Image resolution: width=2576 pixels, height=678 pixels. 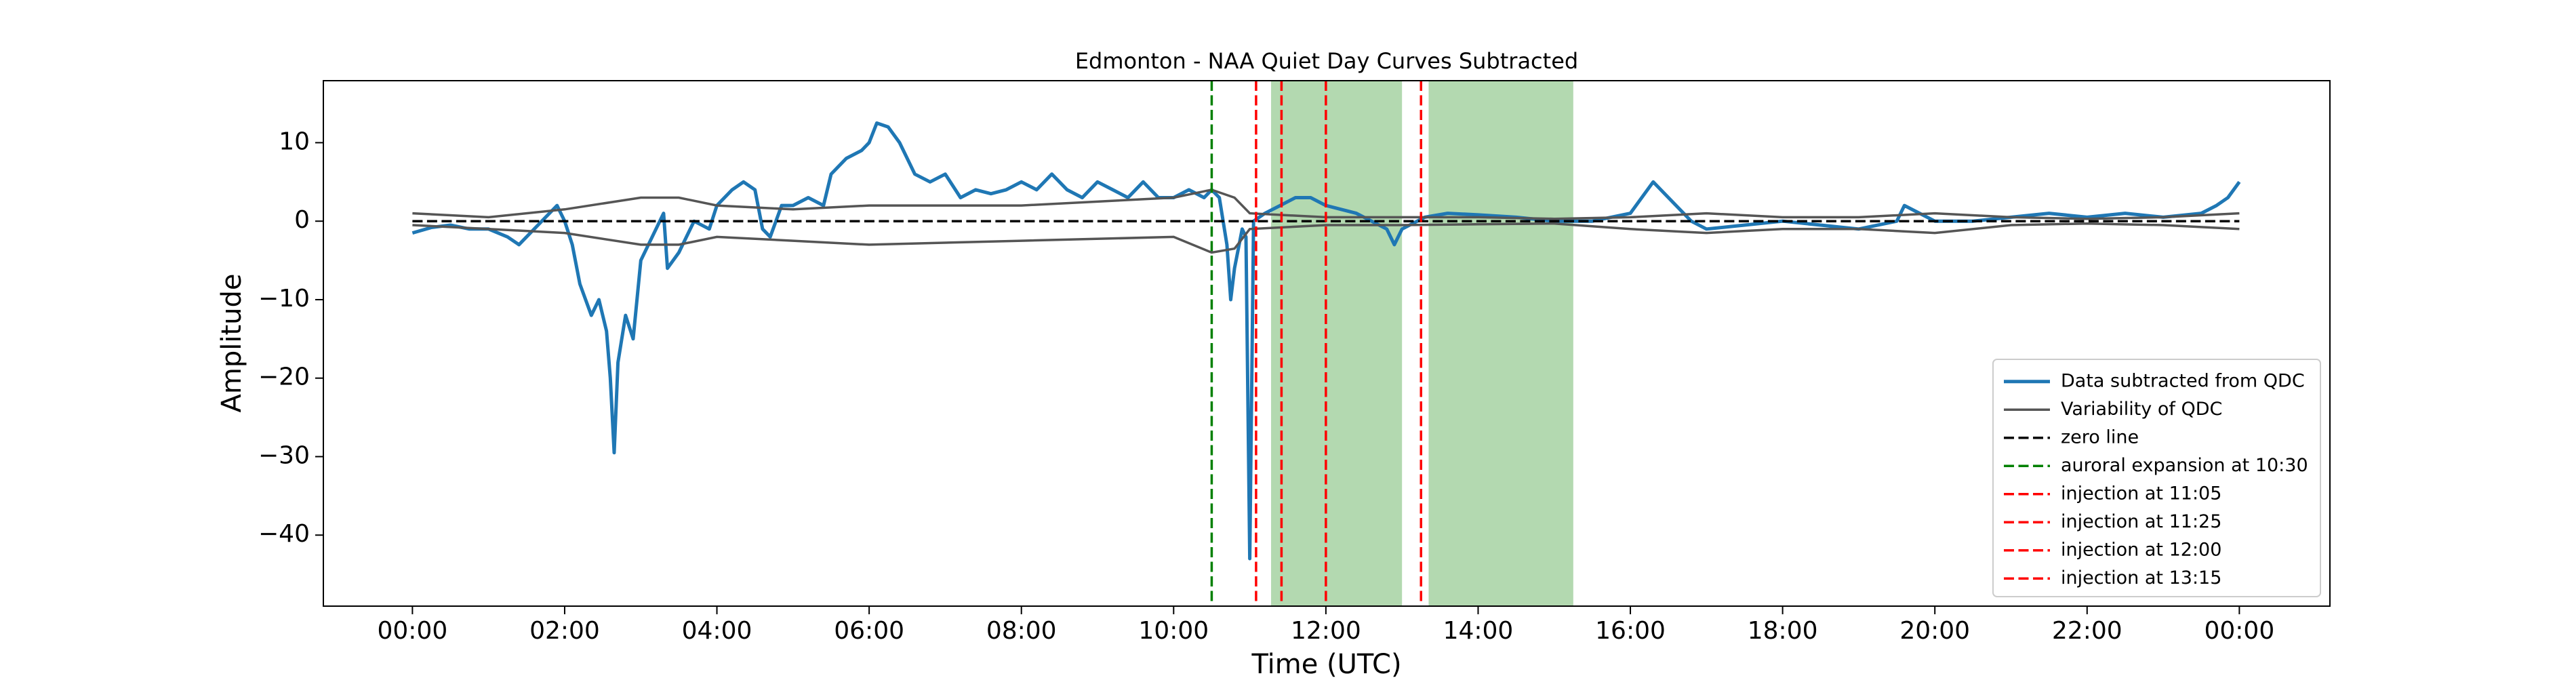 I want to click on legend-label: Data subtracted from QDC, so click(x=2183, y=381).